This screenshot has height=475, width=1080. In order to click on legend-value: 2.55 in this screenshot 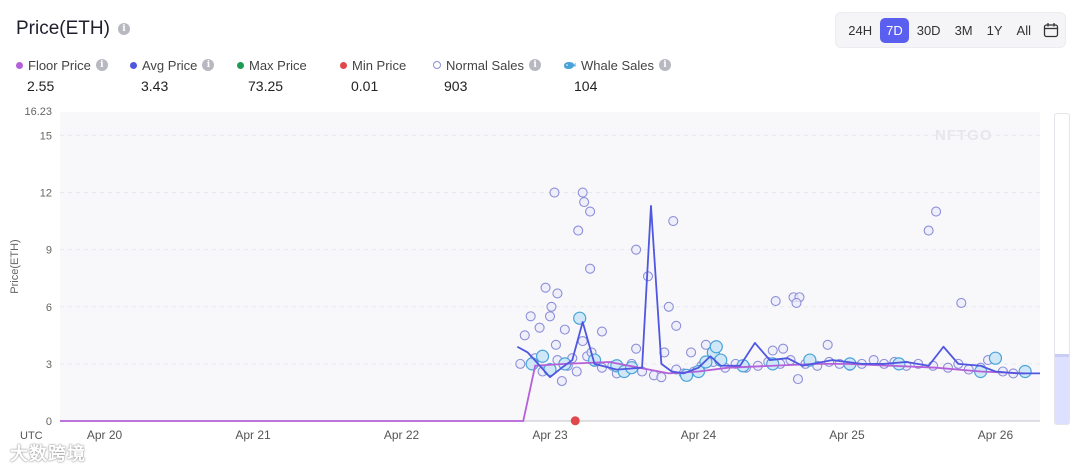, I will do `click(41, 86)`.